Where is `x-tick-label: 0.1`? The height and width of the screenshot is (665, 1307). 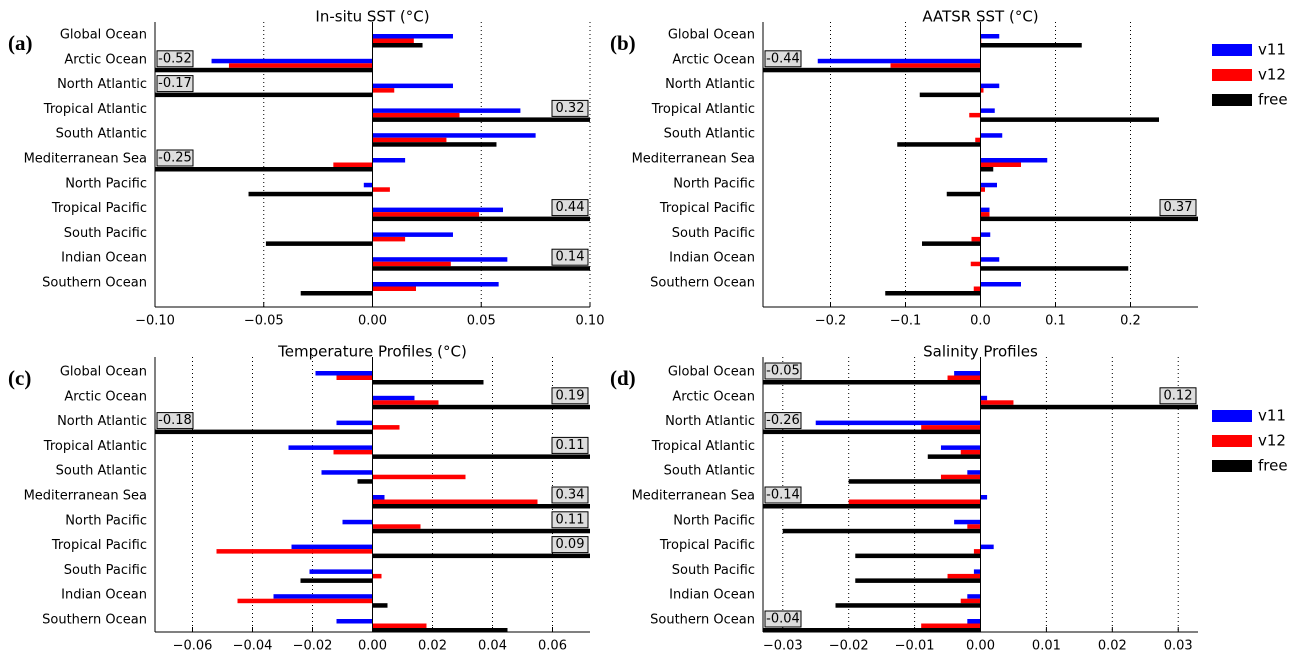 x-tick-label: 0.1 is located at coordinates (1055, 321).